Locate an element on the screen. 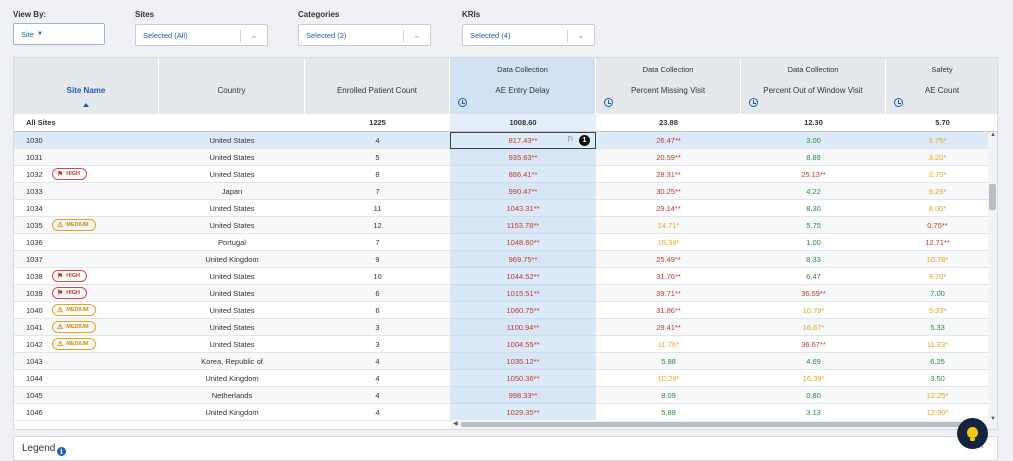  kris-select: Selected (4) ⌄ is located at coordinates (528, 35).